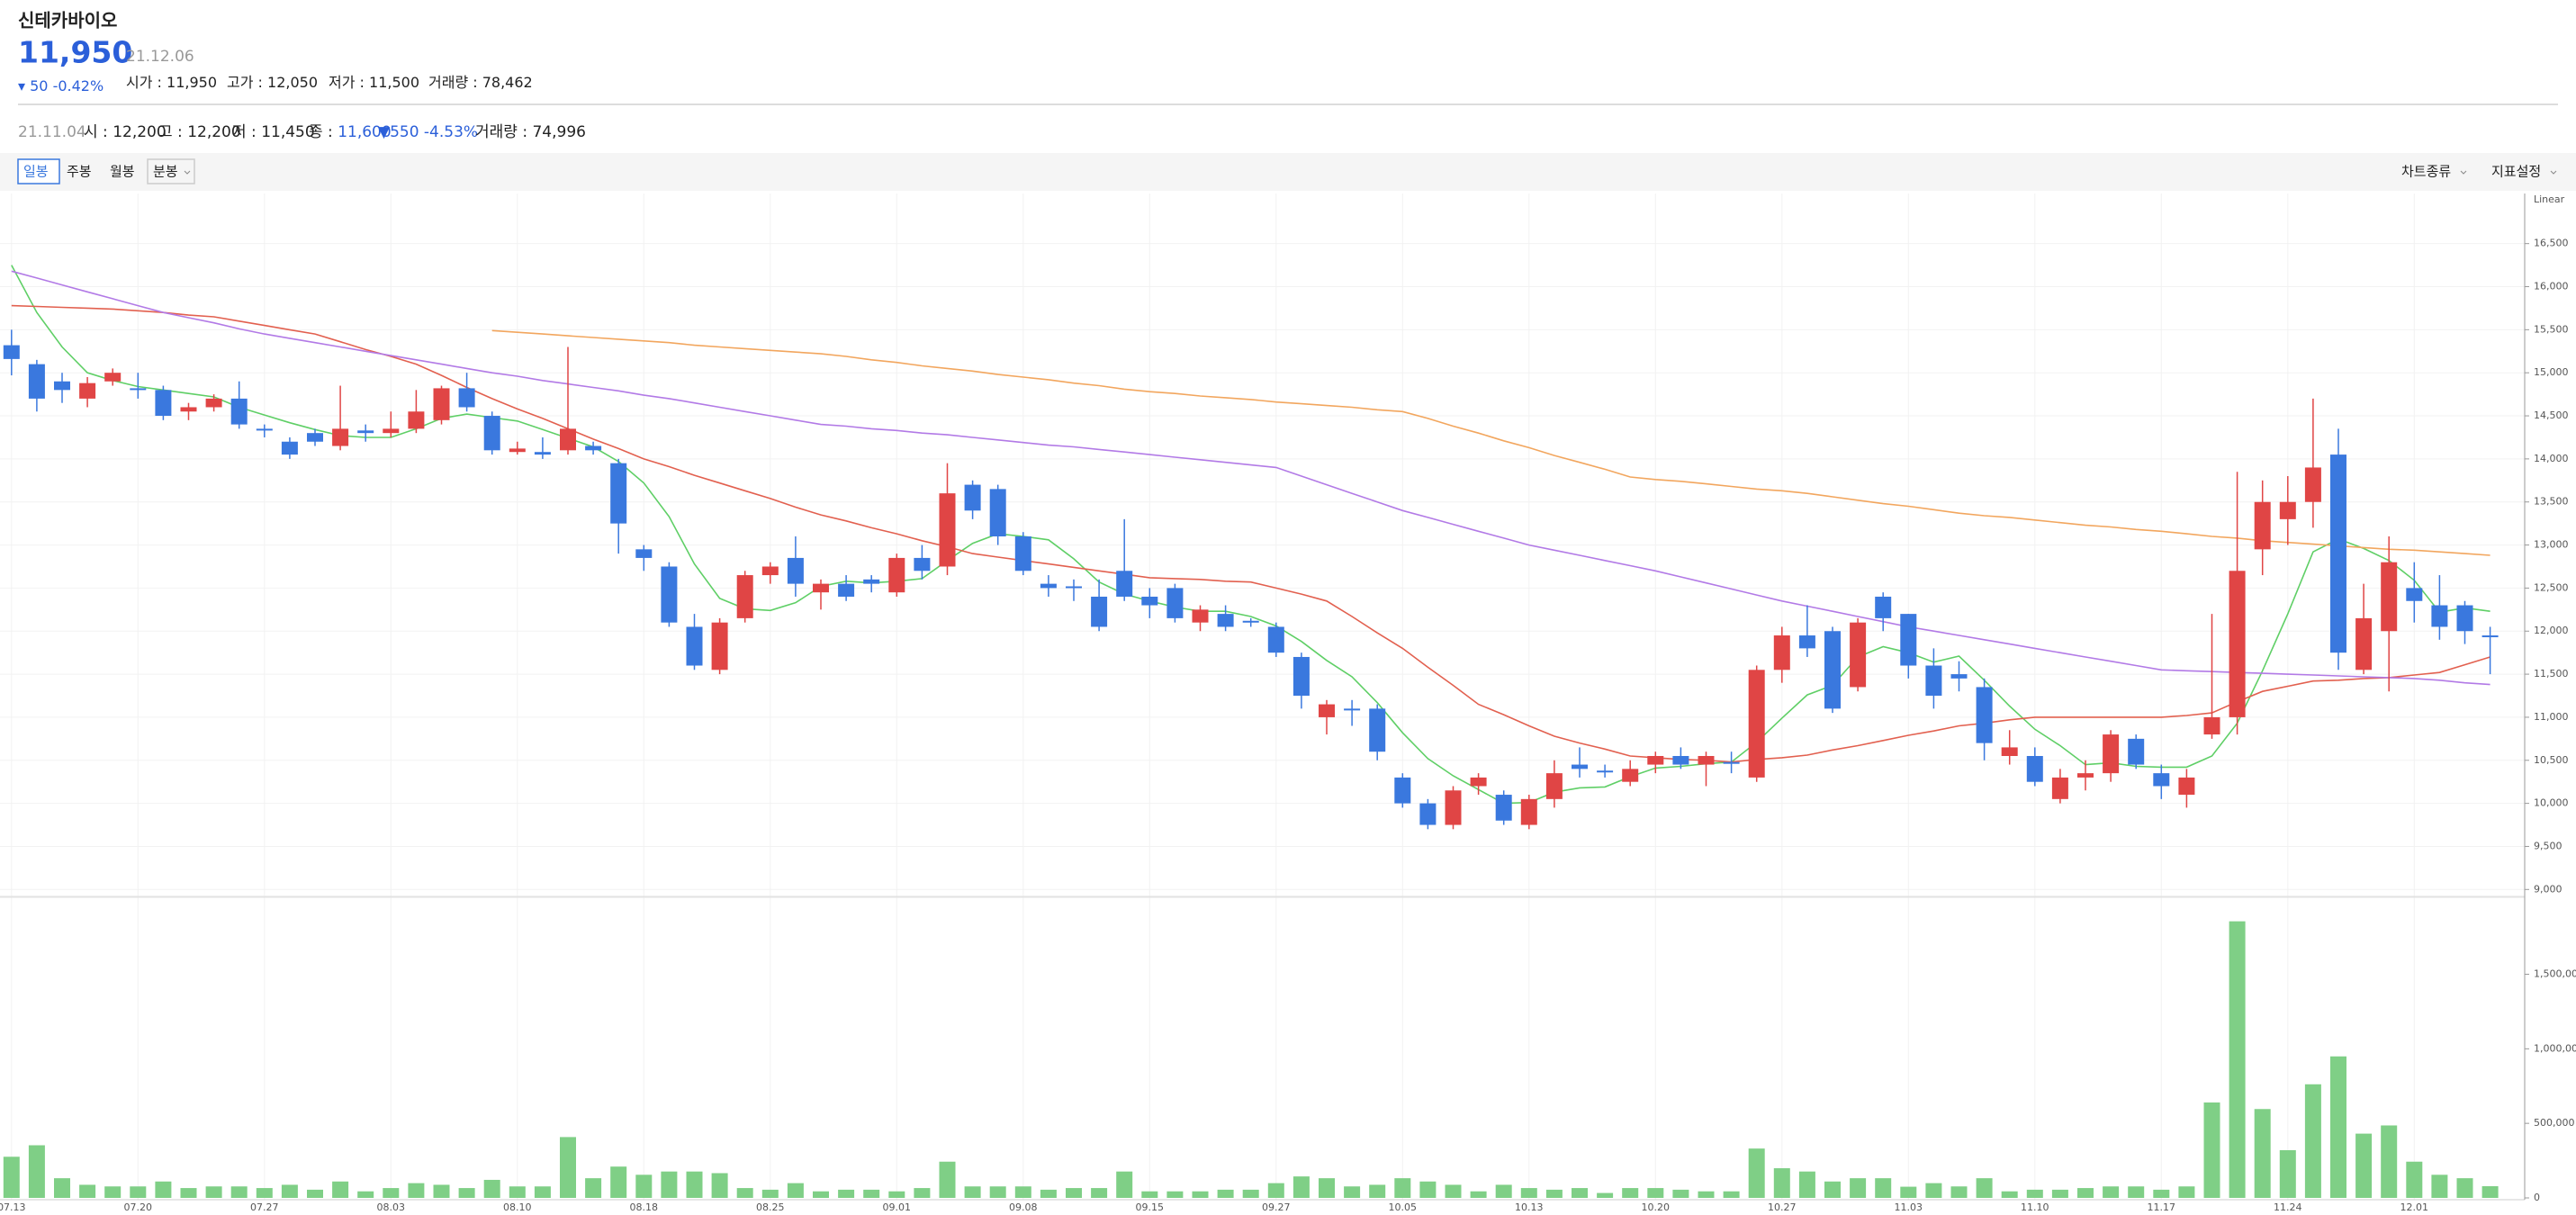 The image size is (2576, 1215). I want to click on stat-label: 저 :, so click(244, 132).